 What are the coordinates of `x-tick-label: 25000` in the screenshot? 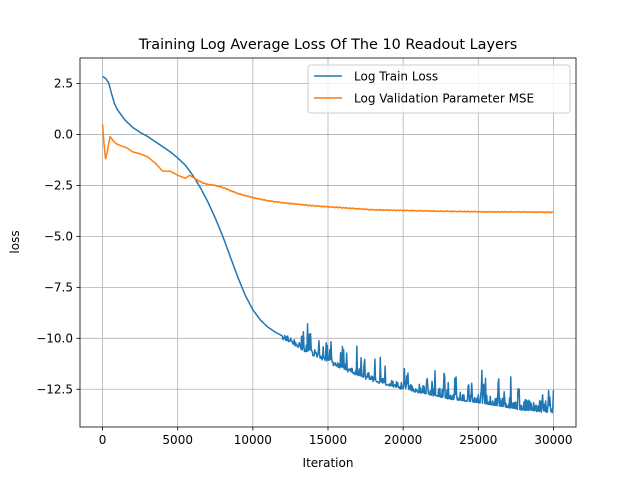 It's located at (478, 440).